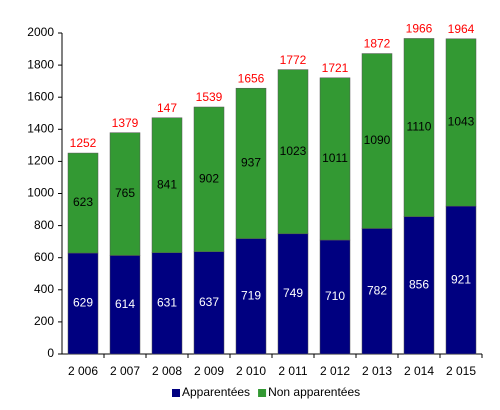  Describe the element at coordinates (50, 353) in the screenshot. I see `y-tick-label: 0` at that location.